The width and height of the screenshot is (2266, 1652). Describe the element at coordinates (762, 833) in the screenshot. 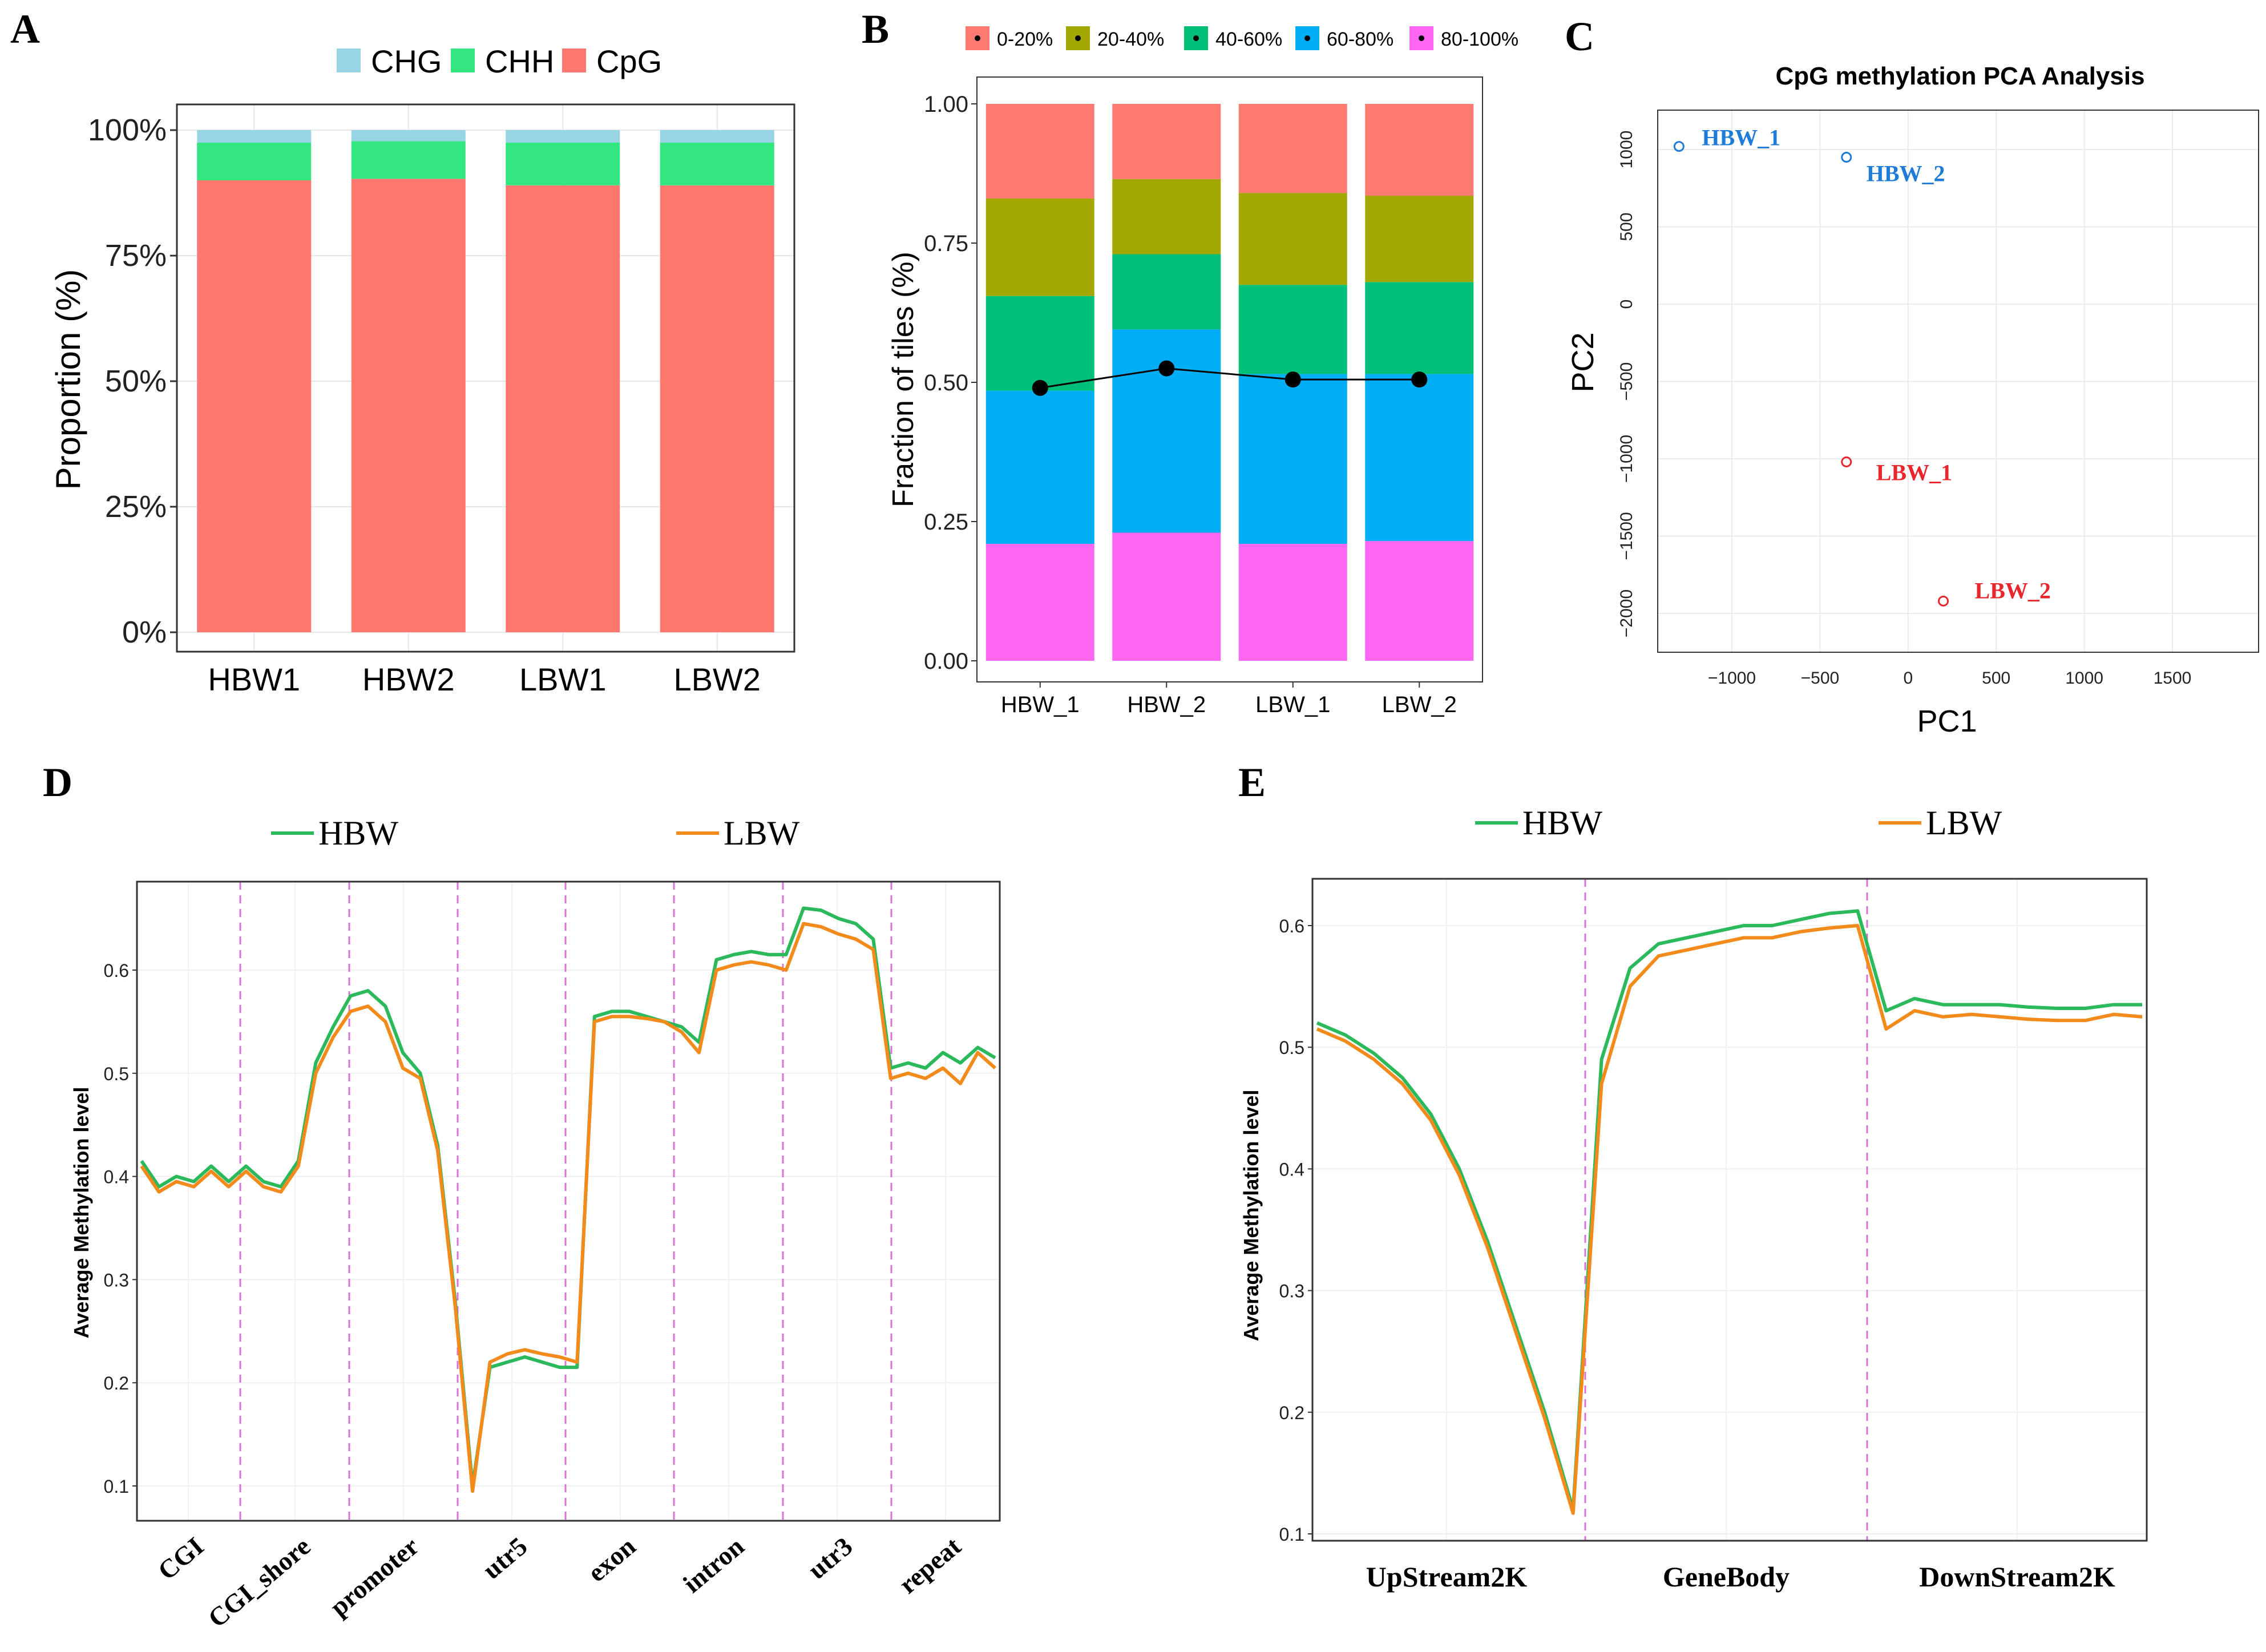

I see `legend-label: LBW` at that location.